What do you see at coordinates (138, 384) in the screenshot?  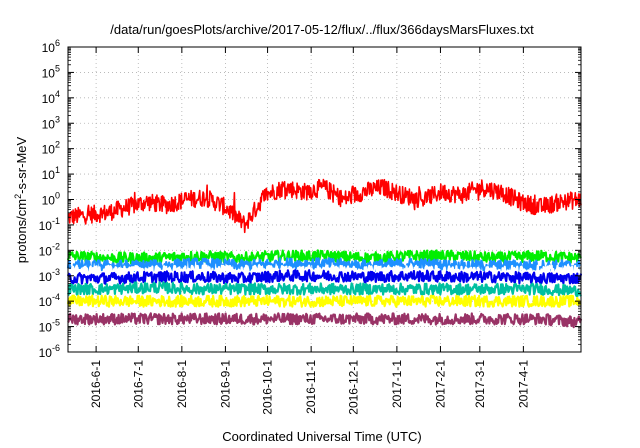 I see `x-tick-label: 2016-7-1` at bounding box center [138, 384].